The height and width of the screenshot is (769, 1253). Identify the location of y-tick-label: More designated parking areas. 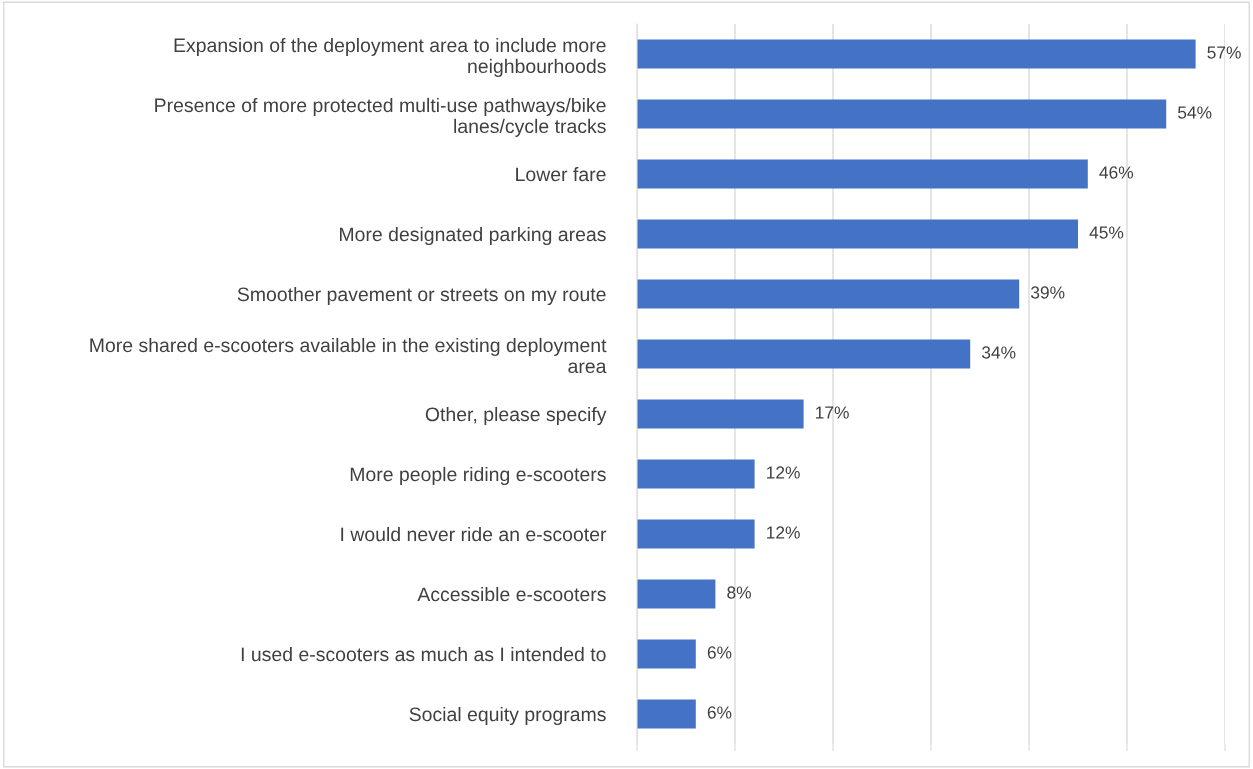
(473, 236).